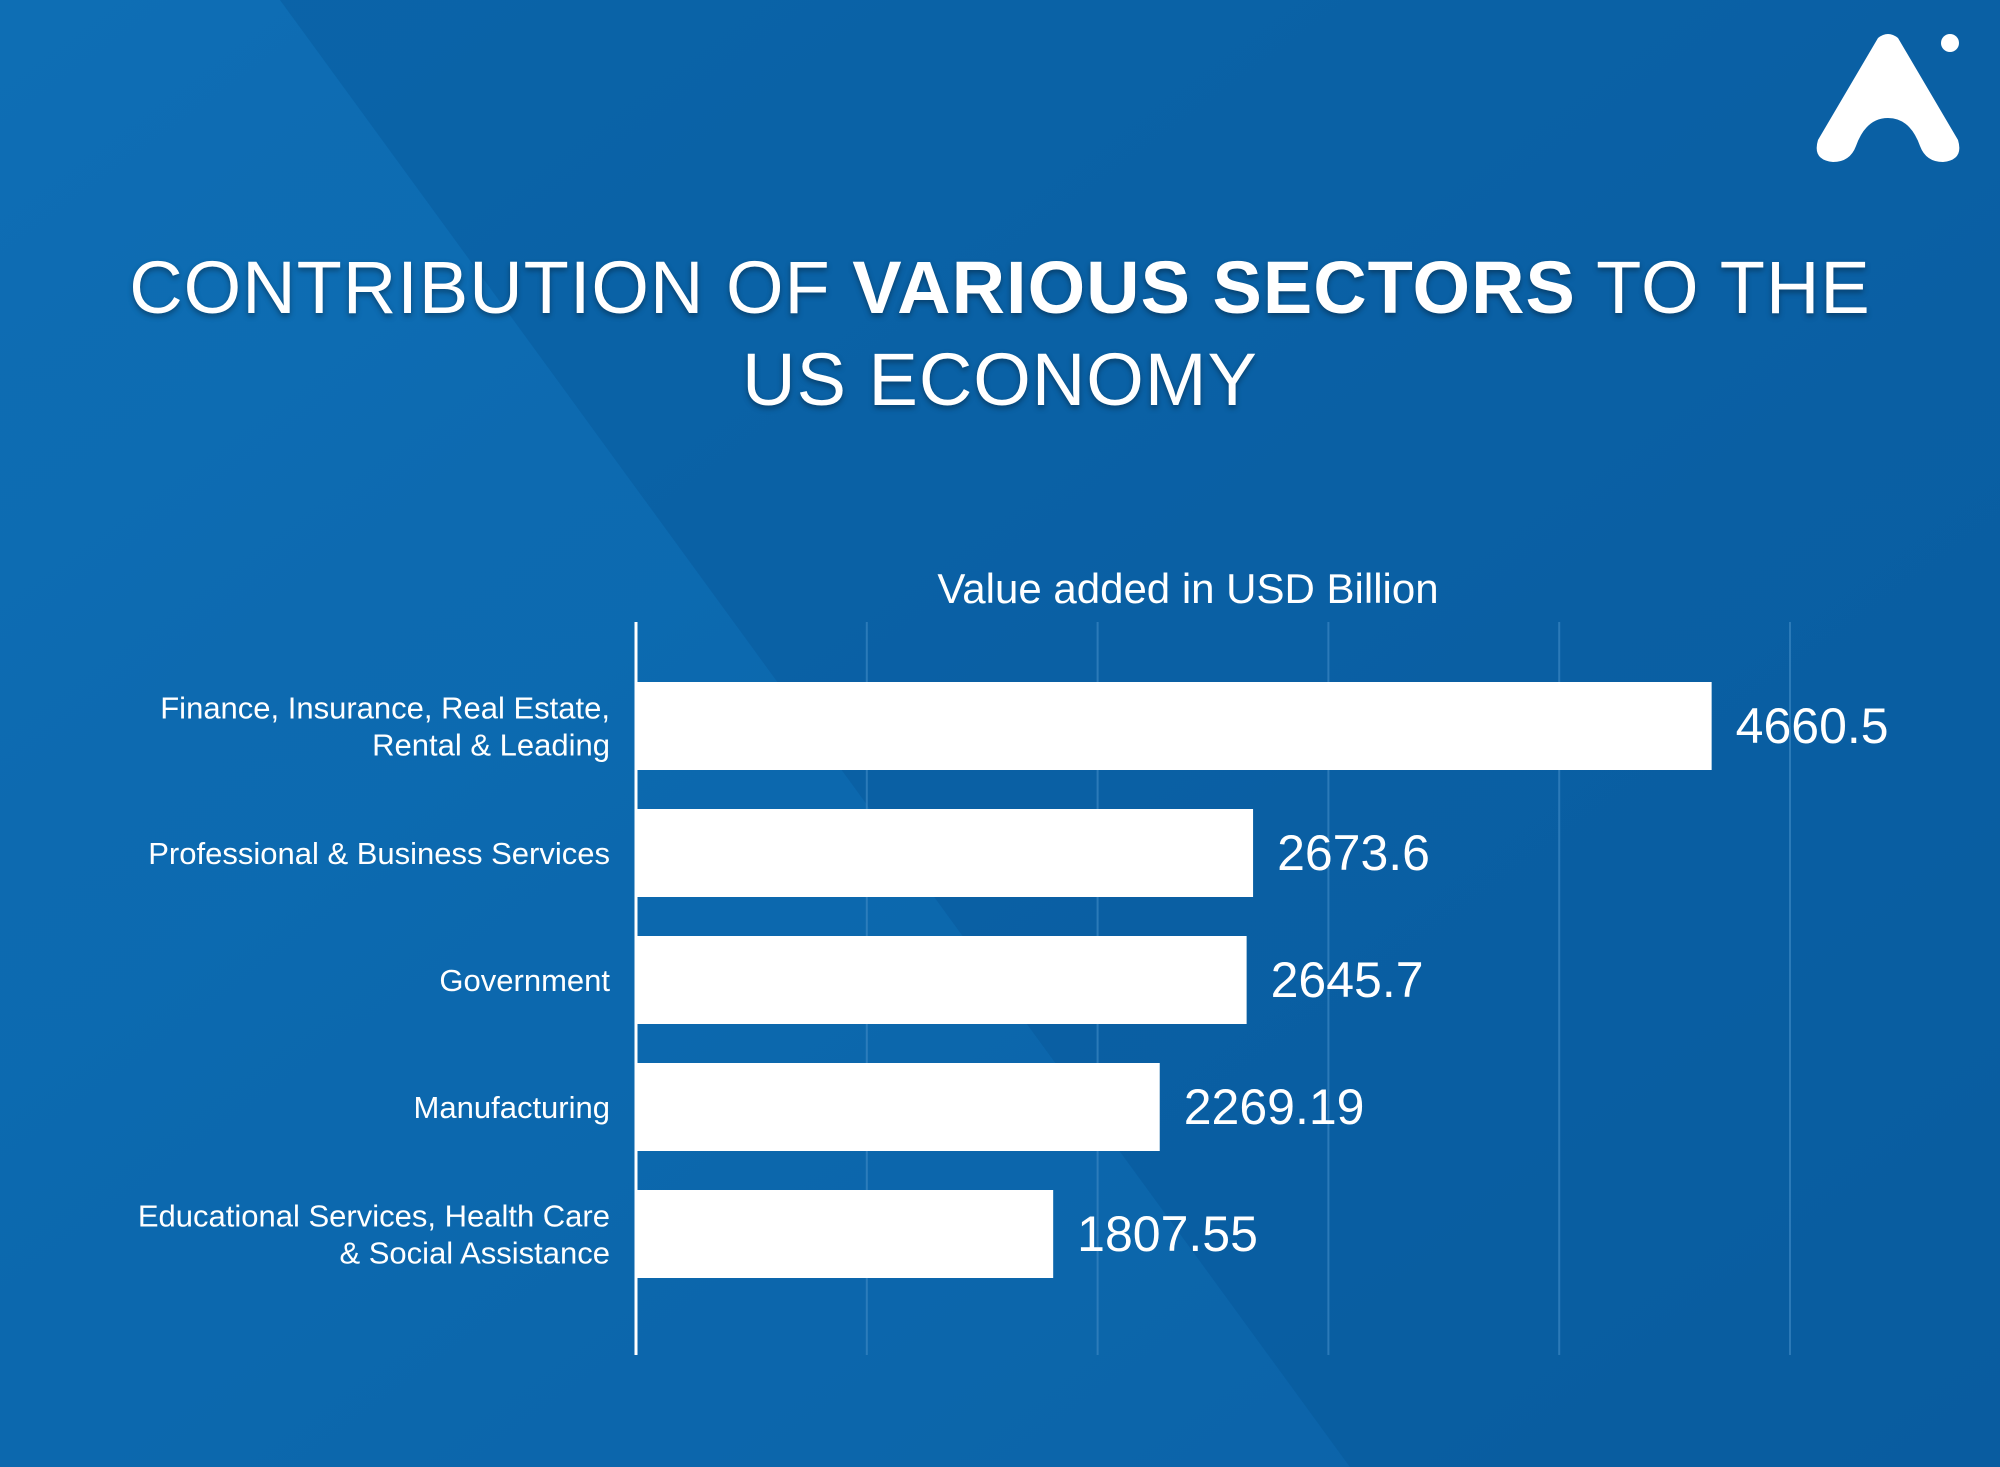 This screenshot has width=2000, height=1467. Describe the element at coordinates (1888, 98) in the screenshot. I see `brand-logo-icon` at that location.